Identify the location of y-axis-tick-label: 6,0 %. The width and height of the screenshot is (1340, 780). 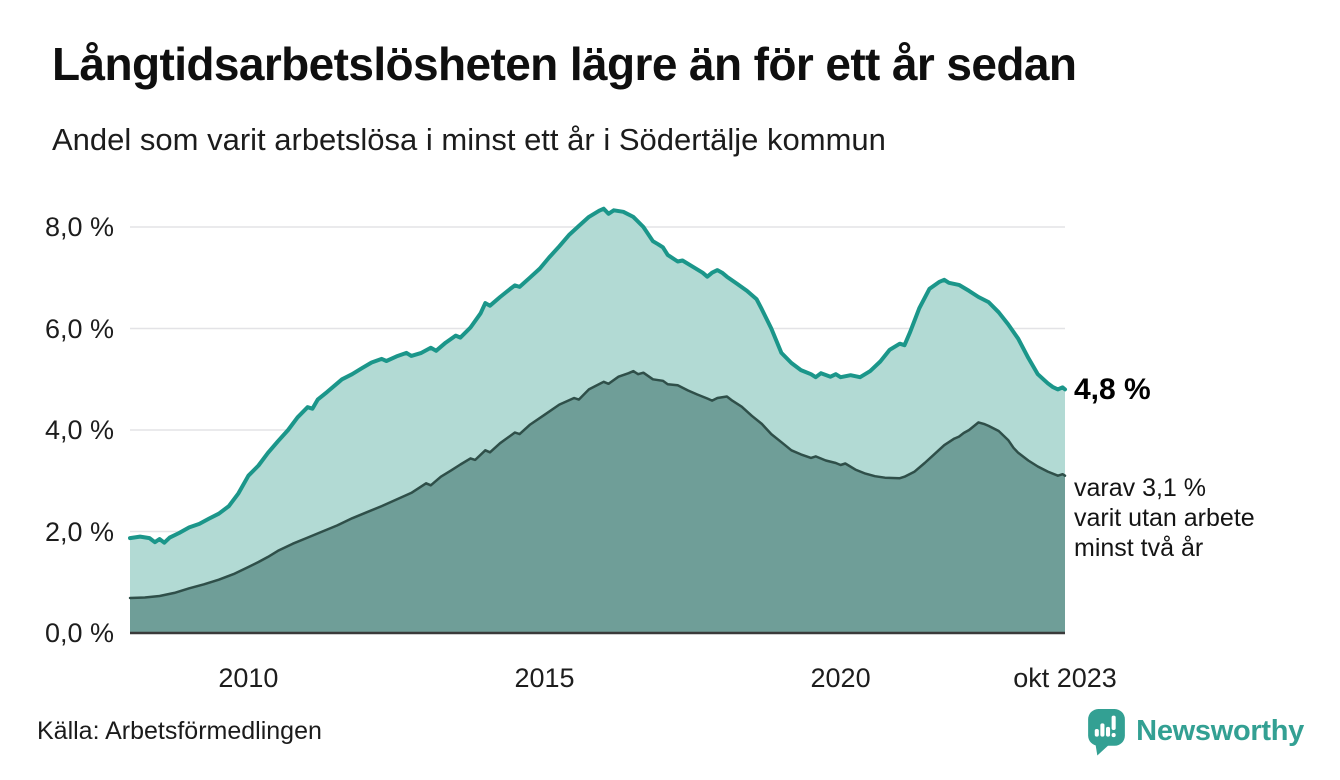
(79, 328).